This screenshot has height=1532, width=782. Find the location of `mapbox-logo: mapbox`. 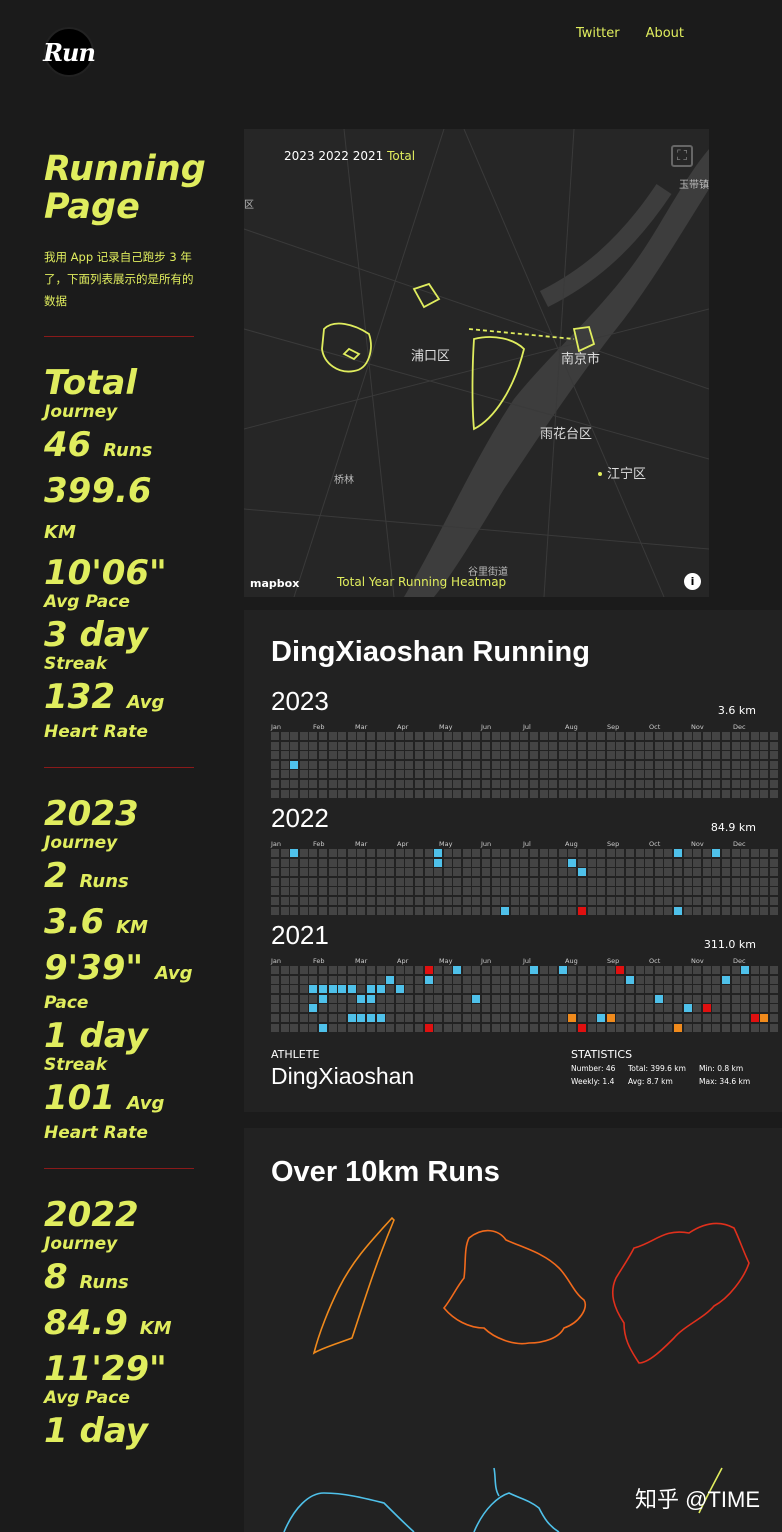

mapbox-logo: mapbox is located at coordinates (275, 583).